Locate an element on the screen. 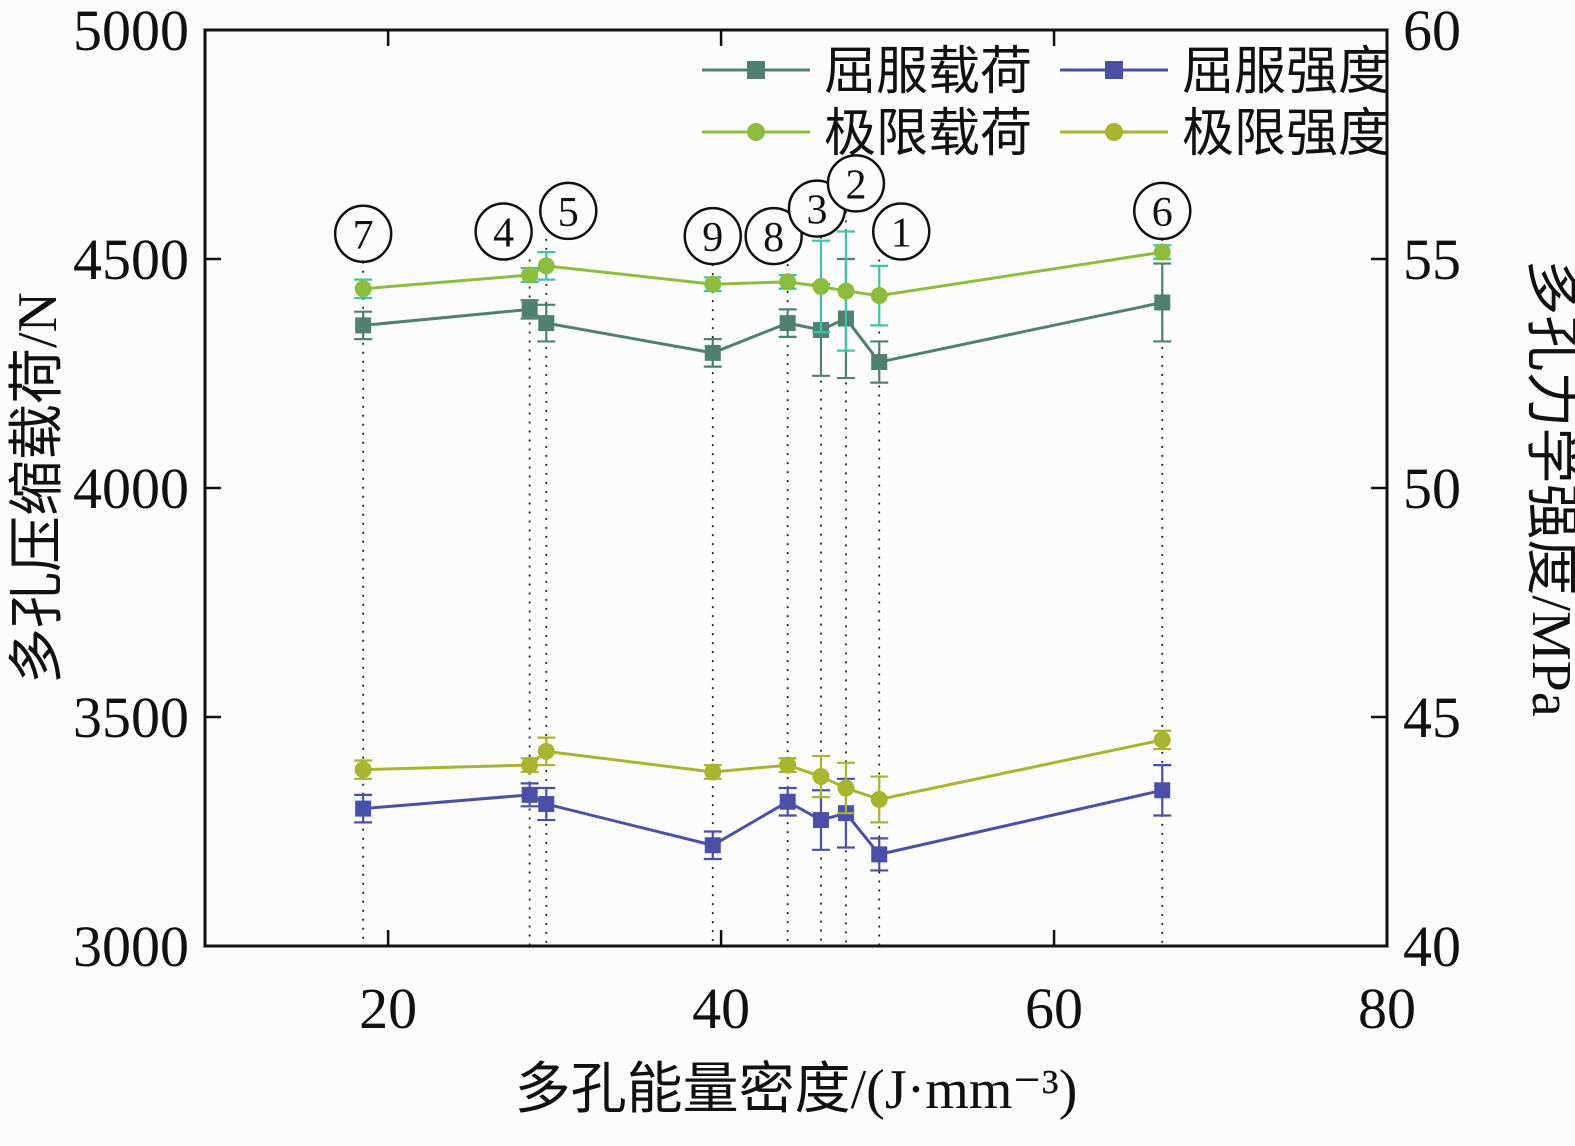  annotation-number: 5 is located at coordinates (568, 213).